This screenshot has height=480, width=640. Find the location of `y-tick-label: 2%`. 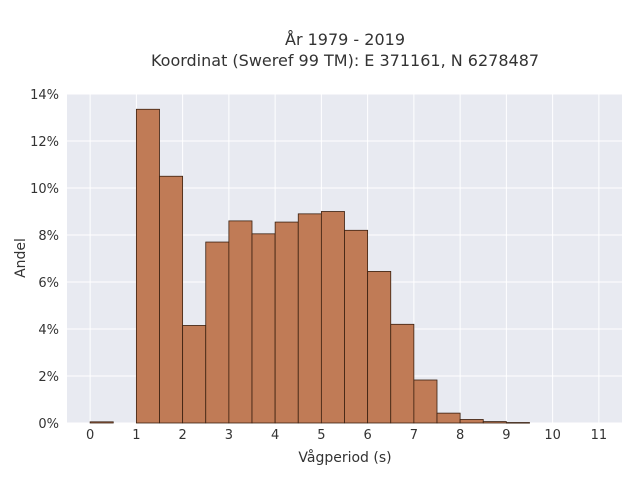

y-tick-label: 2% is located at coordinates (48, 377).